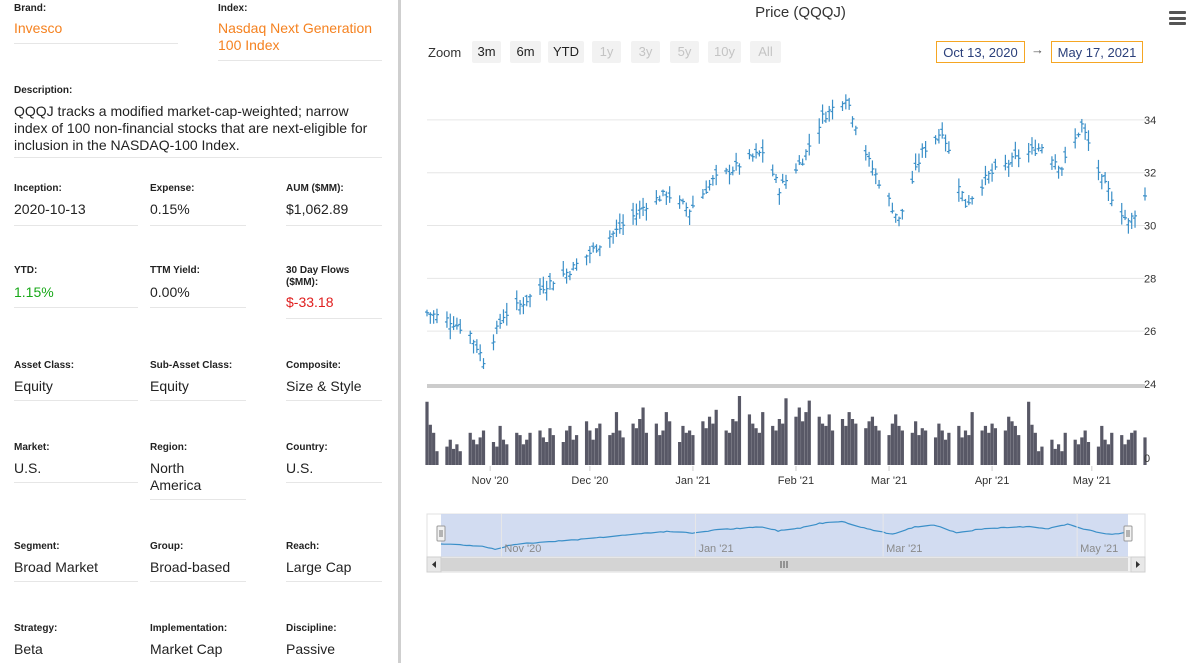  I want to click on field-composite: Composite: Size & Style, so click(334, 380).